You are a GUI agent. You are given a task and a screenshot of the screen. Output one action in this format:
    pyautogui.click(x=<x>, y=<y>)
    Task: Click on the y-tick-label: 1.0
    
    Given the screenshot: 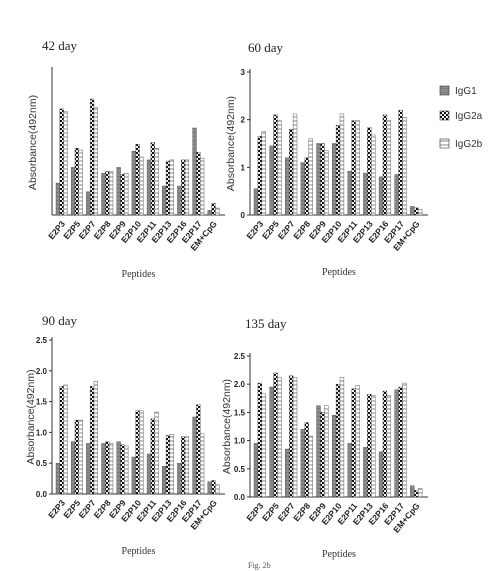 What is the action you would take?
    pyautogui.click(x=240, y=441)
    